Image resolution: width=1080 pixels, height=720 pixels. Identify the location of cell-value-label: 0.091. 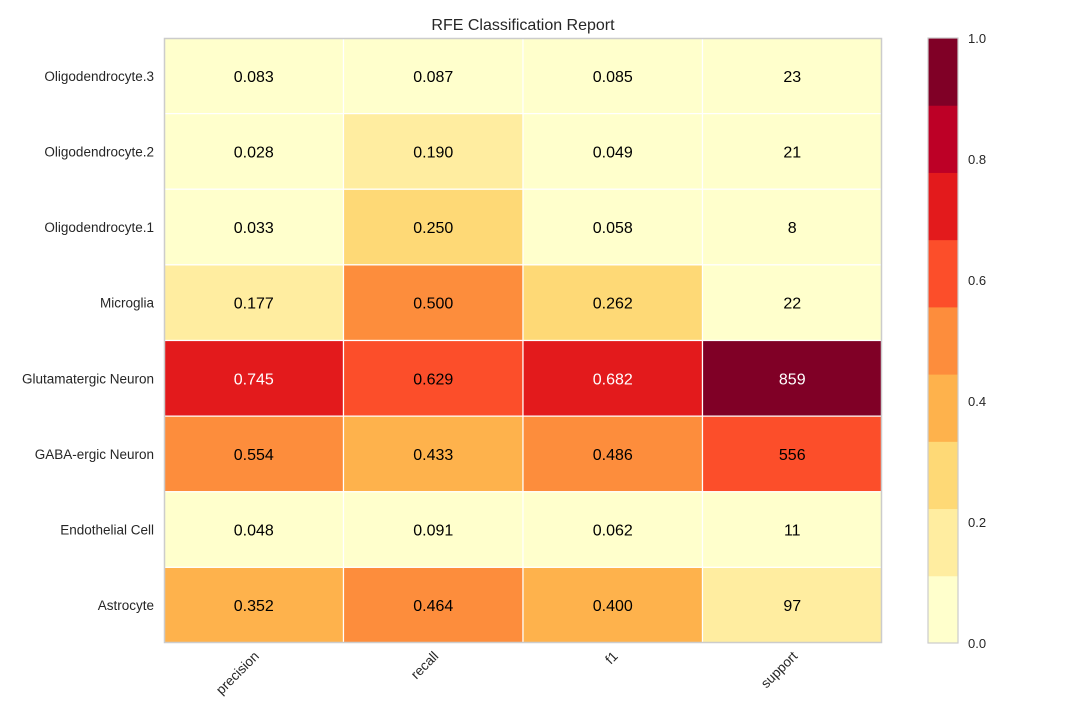
(433, 531).